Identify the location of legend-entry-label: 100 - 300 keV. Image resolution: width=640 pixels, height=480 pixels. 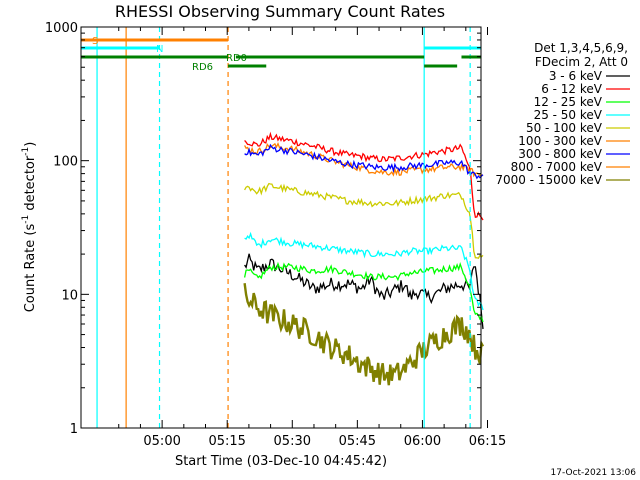
(560, 141).